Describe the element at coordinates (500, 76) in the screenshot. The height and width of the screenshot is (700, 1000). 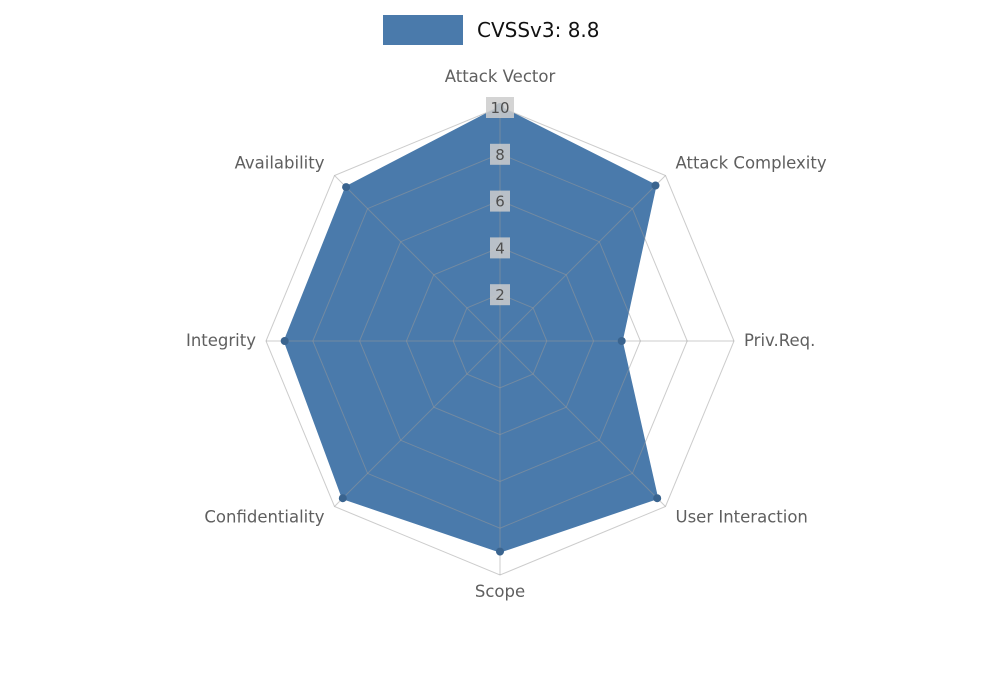
I see `axis-label: Attack Vector` at that location.